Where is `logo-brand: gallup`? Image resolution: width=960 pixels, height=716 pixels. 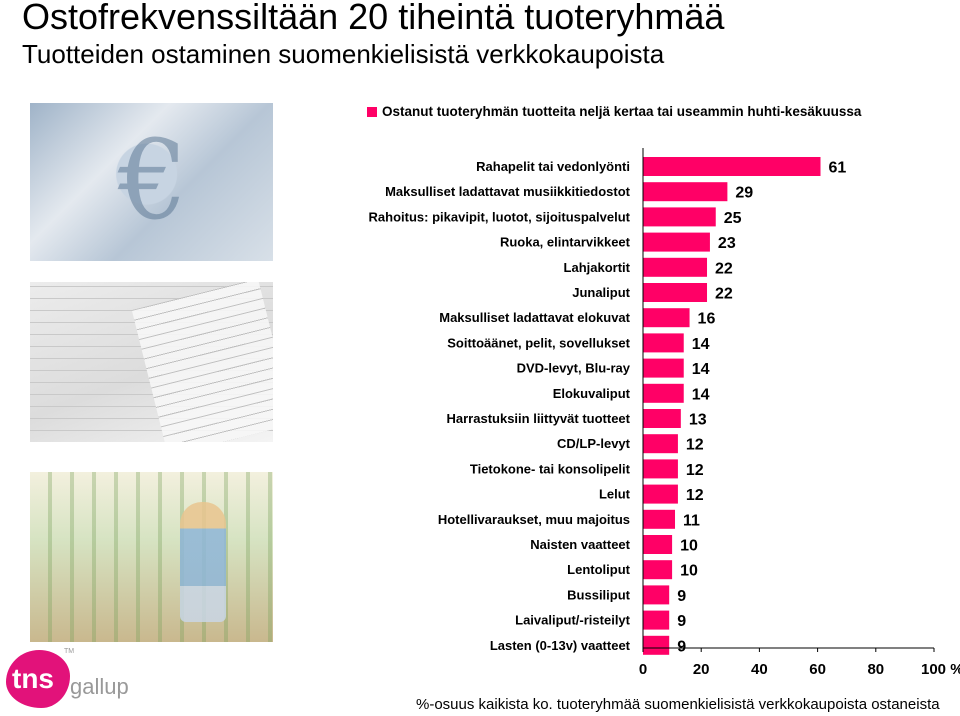
logo-brand: gallup is located at coordinates (99, 686).